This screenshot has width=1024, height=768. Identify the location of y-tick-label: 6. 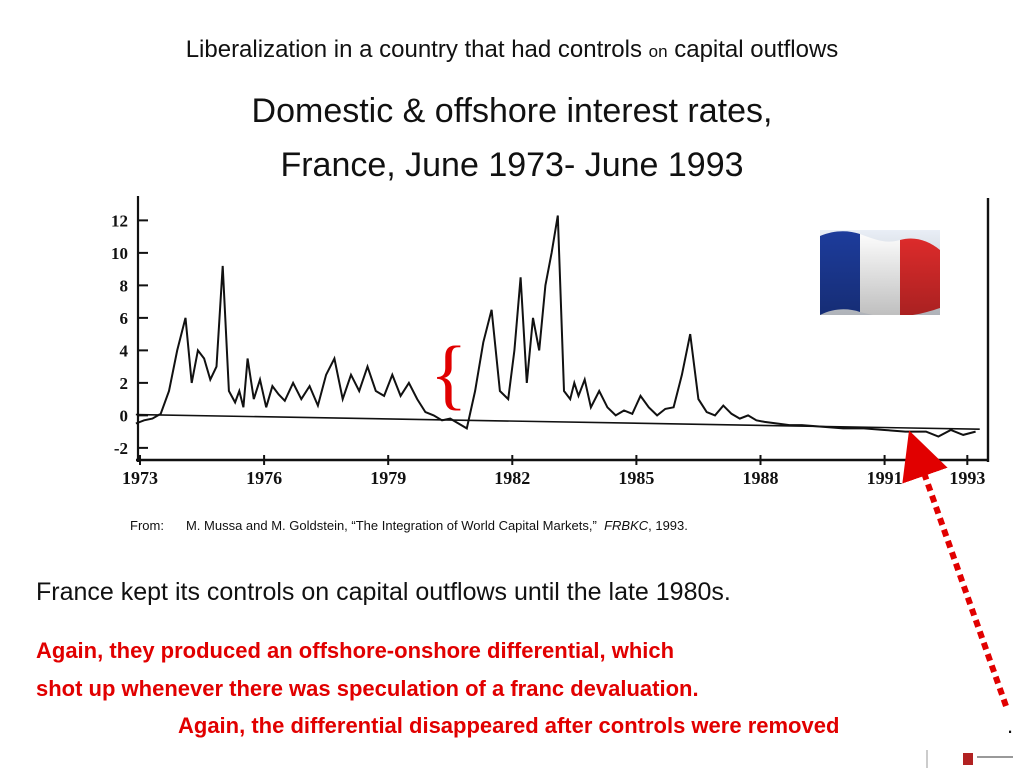
(124, 318).